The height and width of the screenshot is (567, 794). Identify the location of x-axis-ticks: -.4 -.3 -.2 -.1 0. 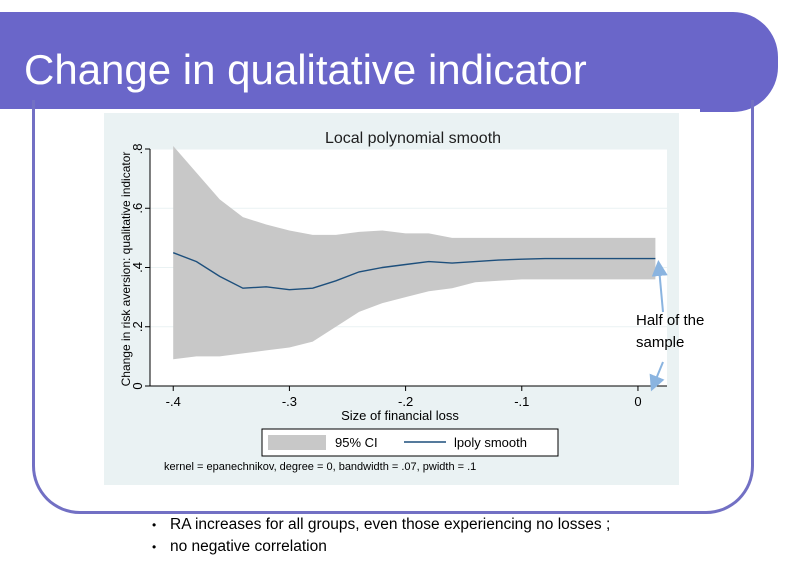
(404, 397).